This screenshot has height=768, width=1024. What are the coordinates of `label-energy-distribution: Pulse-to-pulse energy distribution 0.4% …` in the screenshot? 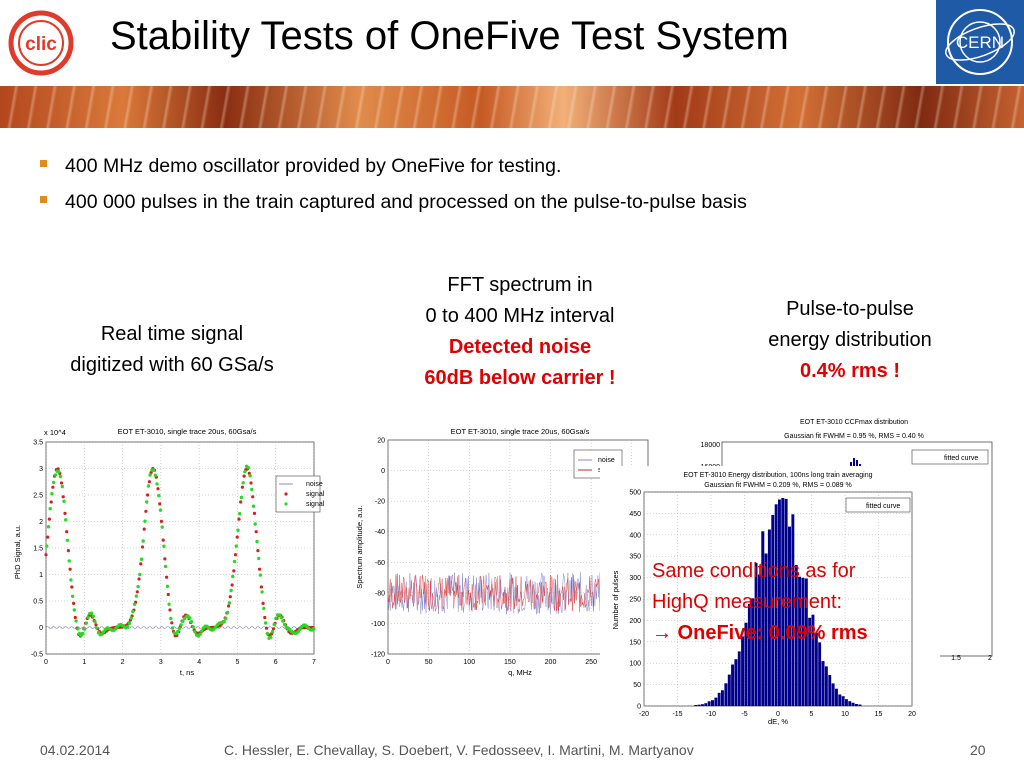 It's located at (850, 340).